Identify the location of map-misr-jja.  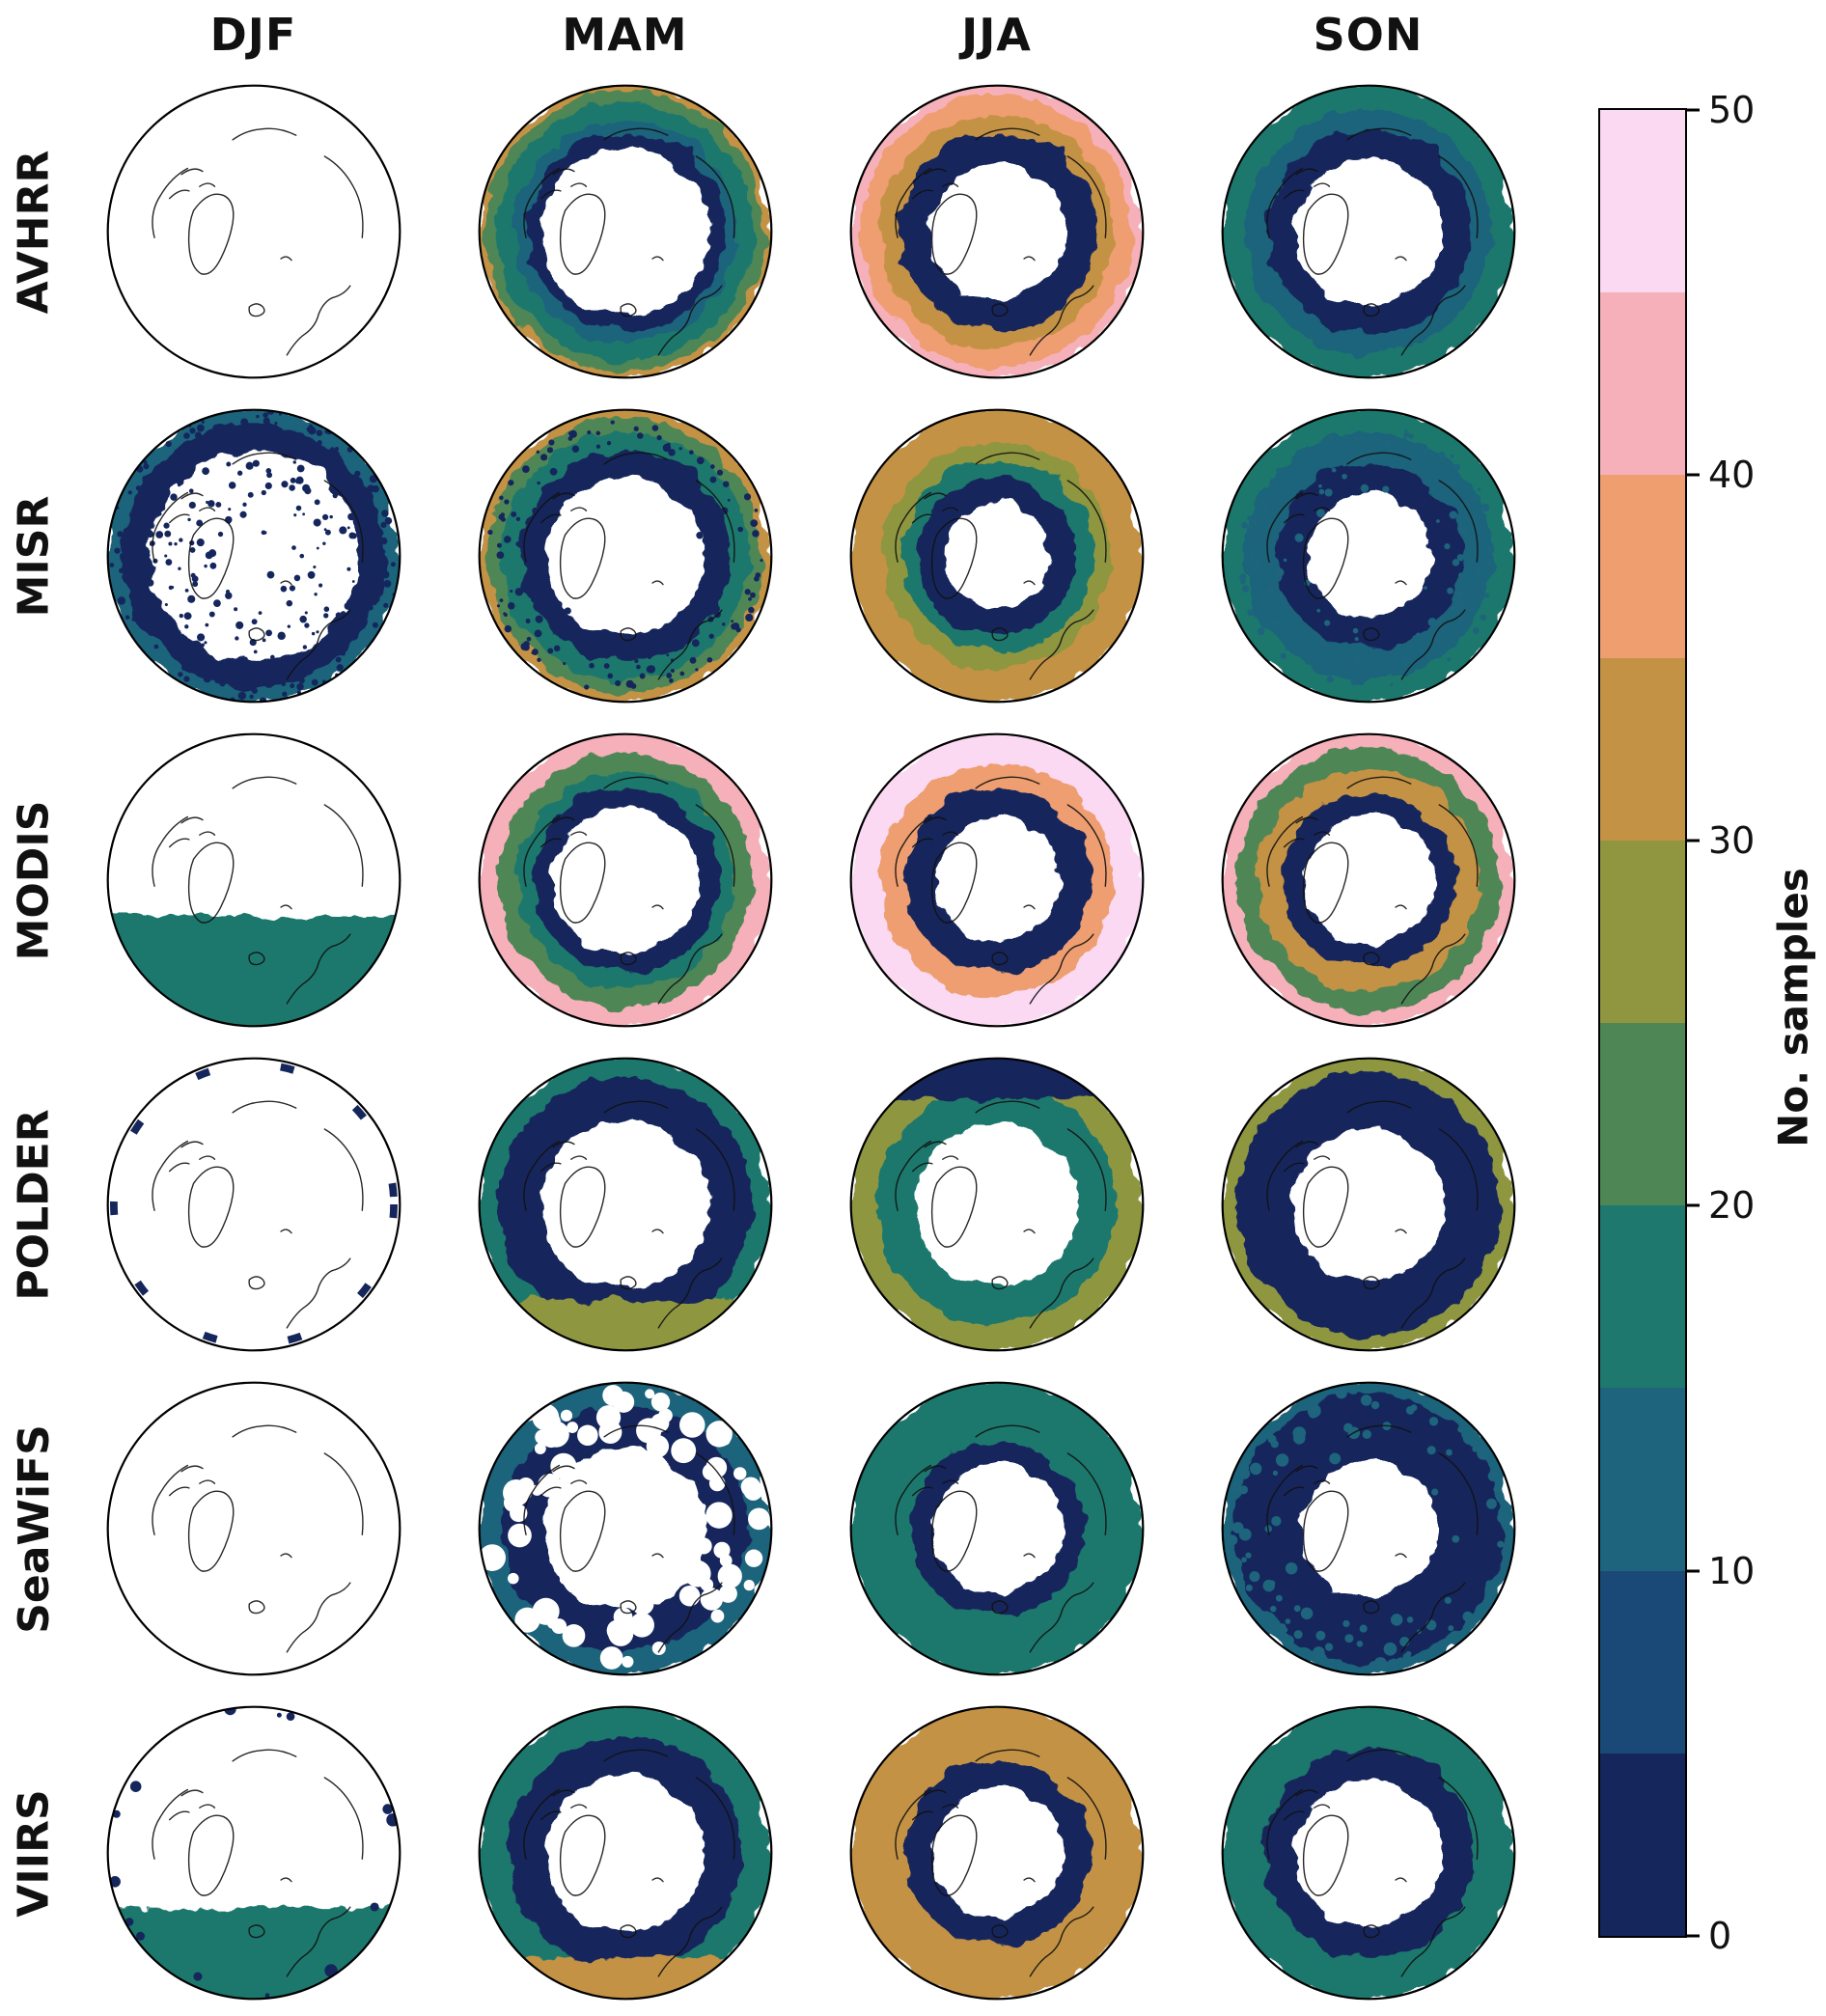
(997, 556).